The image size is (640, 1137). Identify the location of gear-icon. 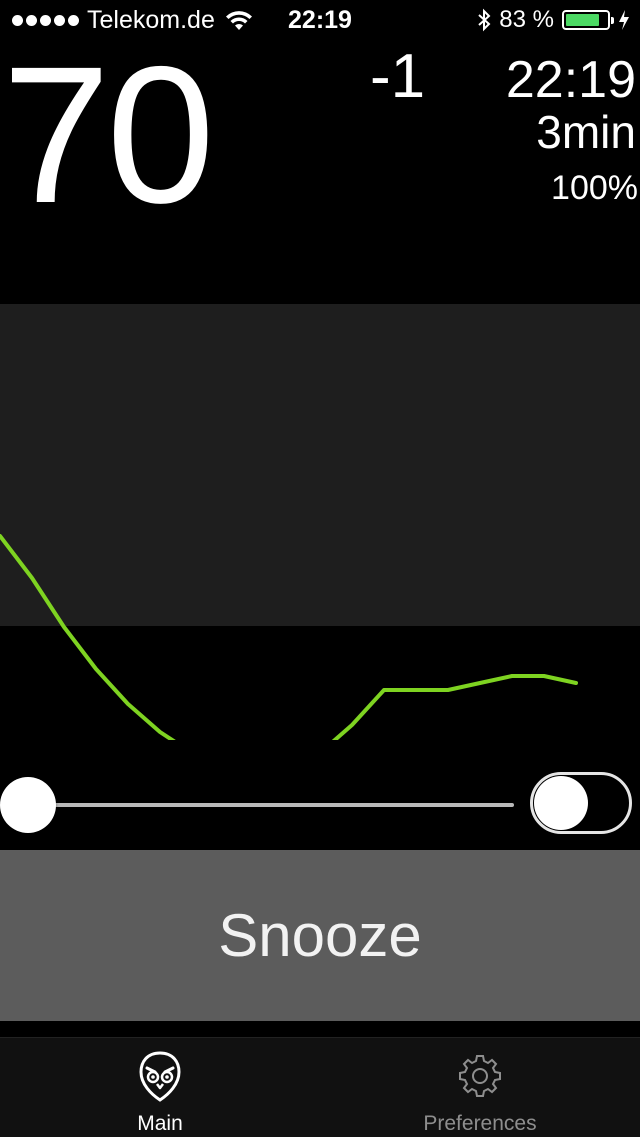
(480, 1076).